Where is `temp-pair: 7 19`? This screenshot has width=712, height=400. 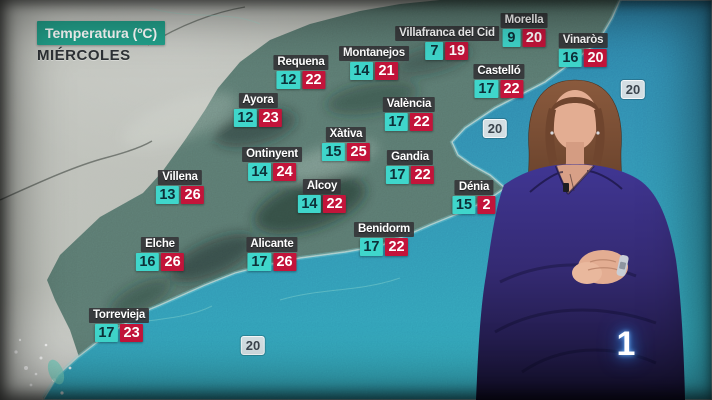 temp-pair: 7 19 is located at coordinates (447, 51).